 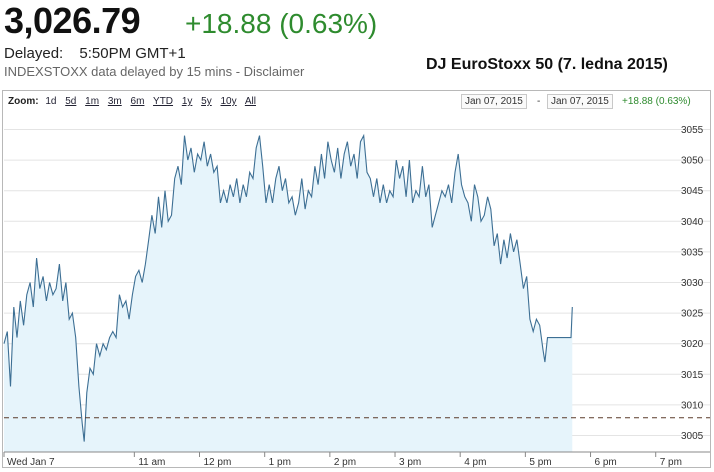 I want to click on zoom-option-ytd: YTD, so click(x=163, y=101).